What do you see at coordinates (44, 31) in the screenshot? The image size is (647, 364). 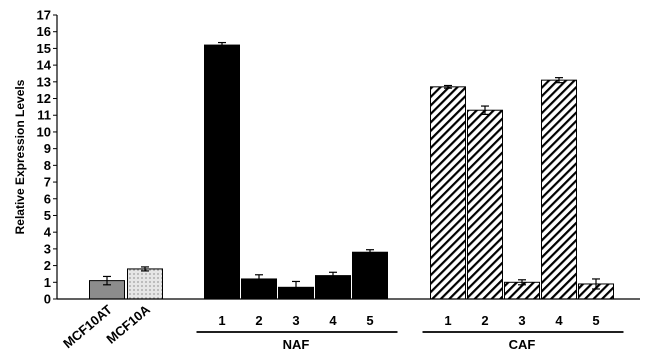 I see `y-tick-label: 16` at bounding box center [44, 31].